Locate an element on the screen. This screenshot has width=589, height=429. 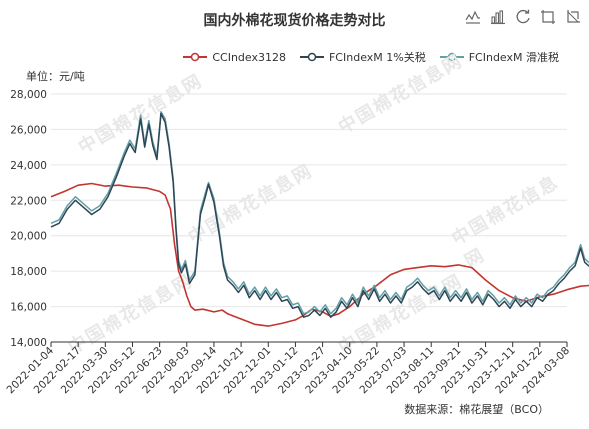
restore-icon is located at coordinates (523, 17).